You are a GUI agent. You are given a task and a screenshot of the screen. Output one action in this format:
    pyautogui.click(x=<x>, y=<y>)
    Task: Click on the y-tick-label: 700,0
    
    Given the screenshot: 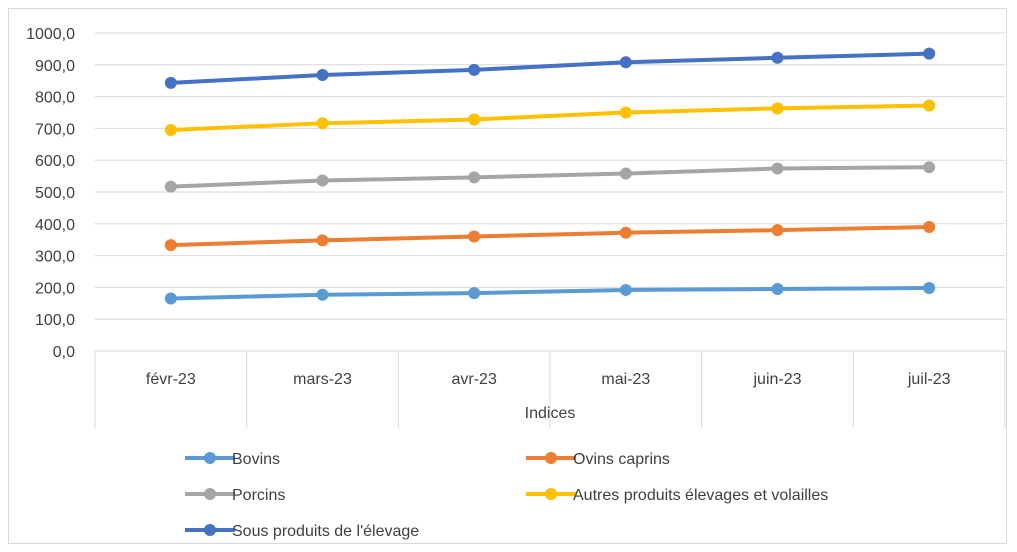 What is the action you would take?
    pyautogui.click(x=55, y=129)
    